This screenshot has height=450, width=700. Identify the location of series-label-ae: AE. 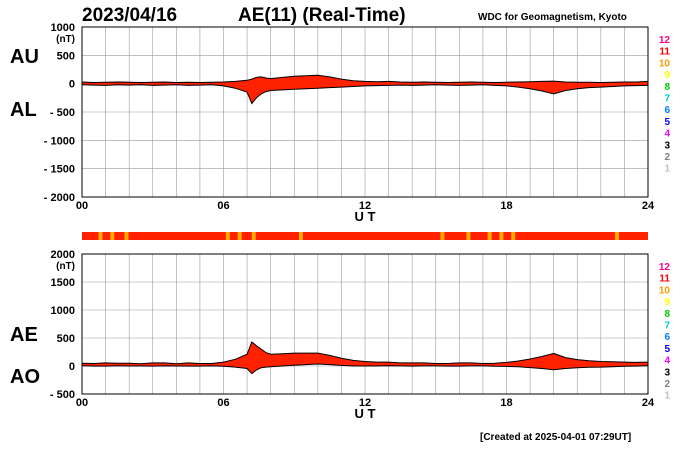
(24, 335).